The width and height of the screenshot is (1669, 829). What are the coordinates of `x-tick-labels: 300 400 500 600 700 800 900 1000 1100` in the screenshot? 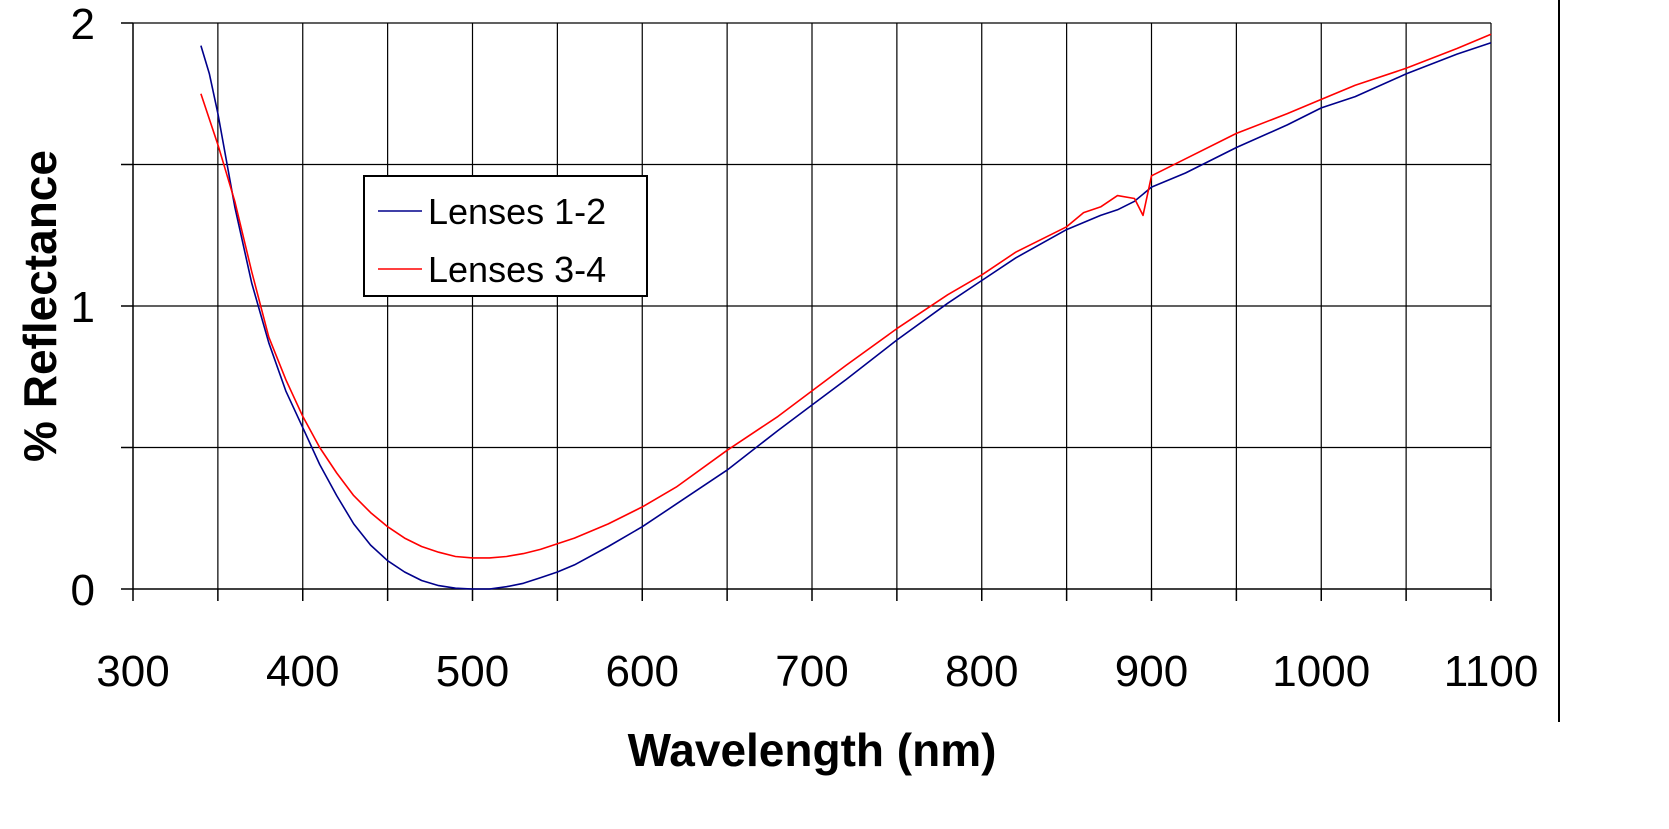 It's located at (817, 671).